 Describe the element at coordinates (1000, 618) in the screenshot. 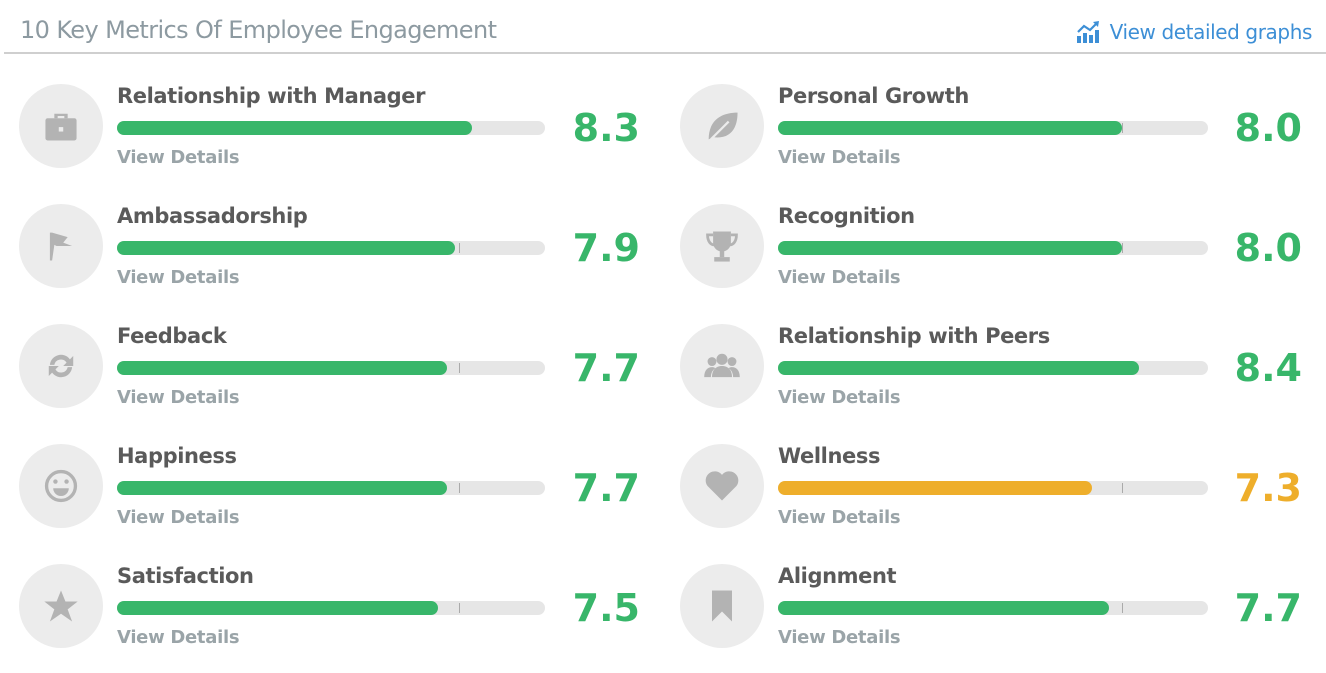

I see `metric-item: Alignment View Details 7.7` at that location.